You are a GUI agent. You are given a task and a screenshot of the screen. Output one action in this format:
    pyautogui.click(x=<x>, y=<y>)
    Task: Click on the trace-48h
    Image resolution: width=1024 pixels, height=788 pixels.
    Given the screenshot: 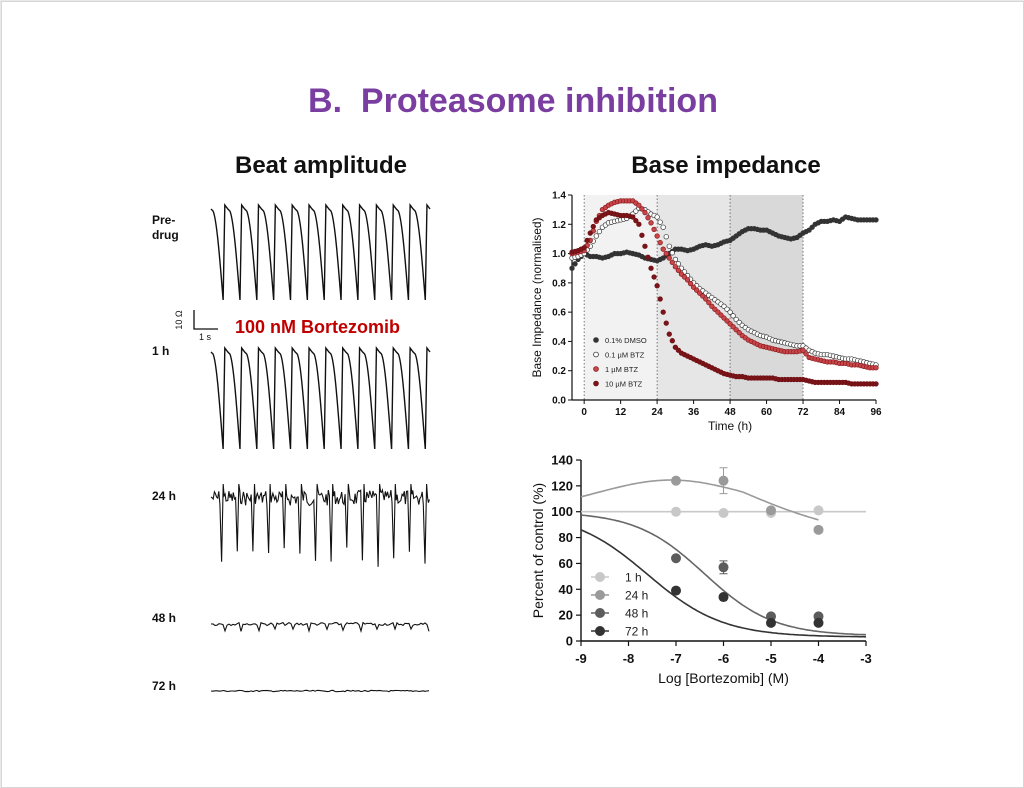 What is the action you would take?
    pyautogui.click(x=320, y=627)
    